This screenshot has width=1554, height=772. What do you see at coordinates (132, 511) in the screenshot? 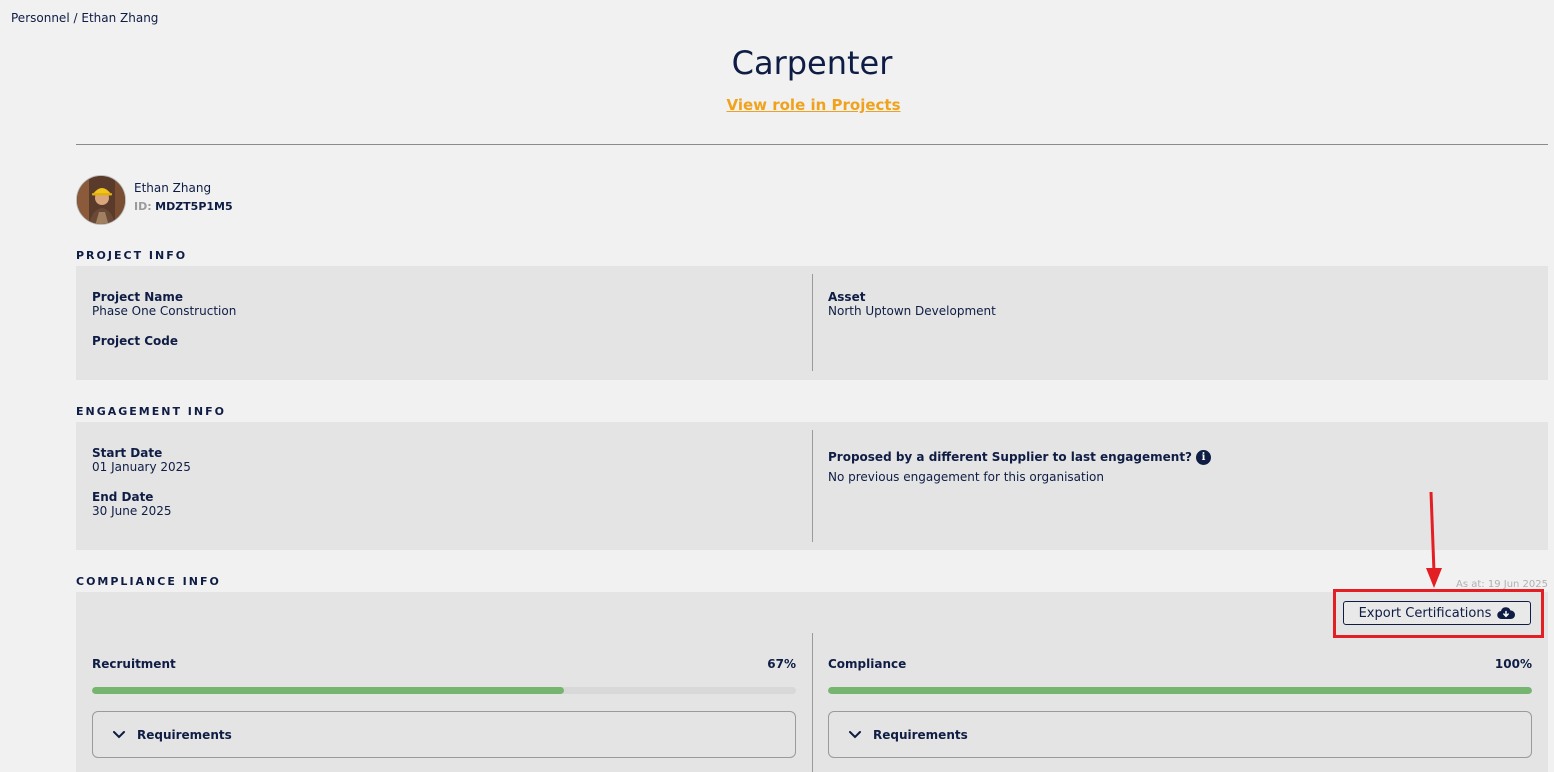
I see `end-date-value: 30 June 2025` at bounding box center [132, 511].